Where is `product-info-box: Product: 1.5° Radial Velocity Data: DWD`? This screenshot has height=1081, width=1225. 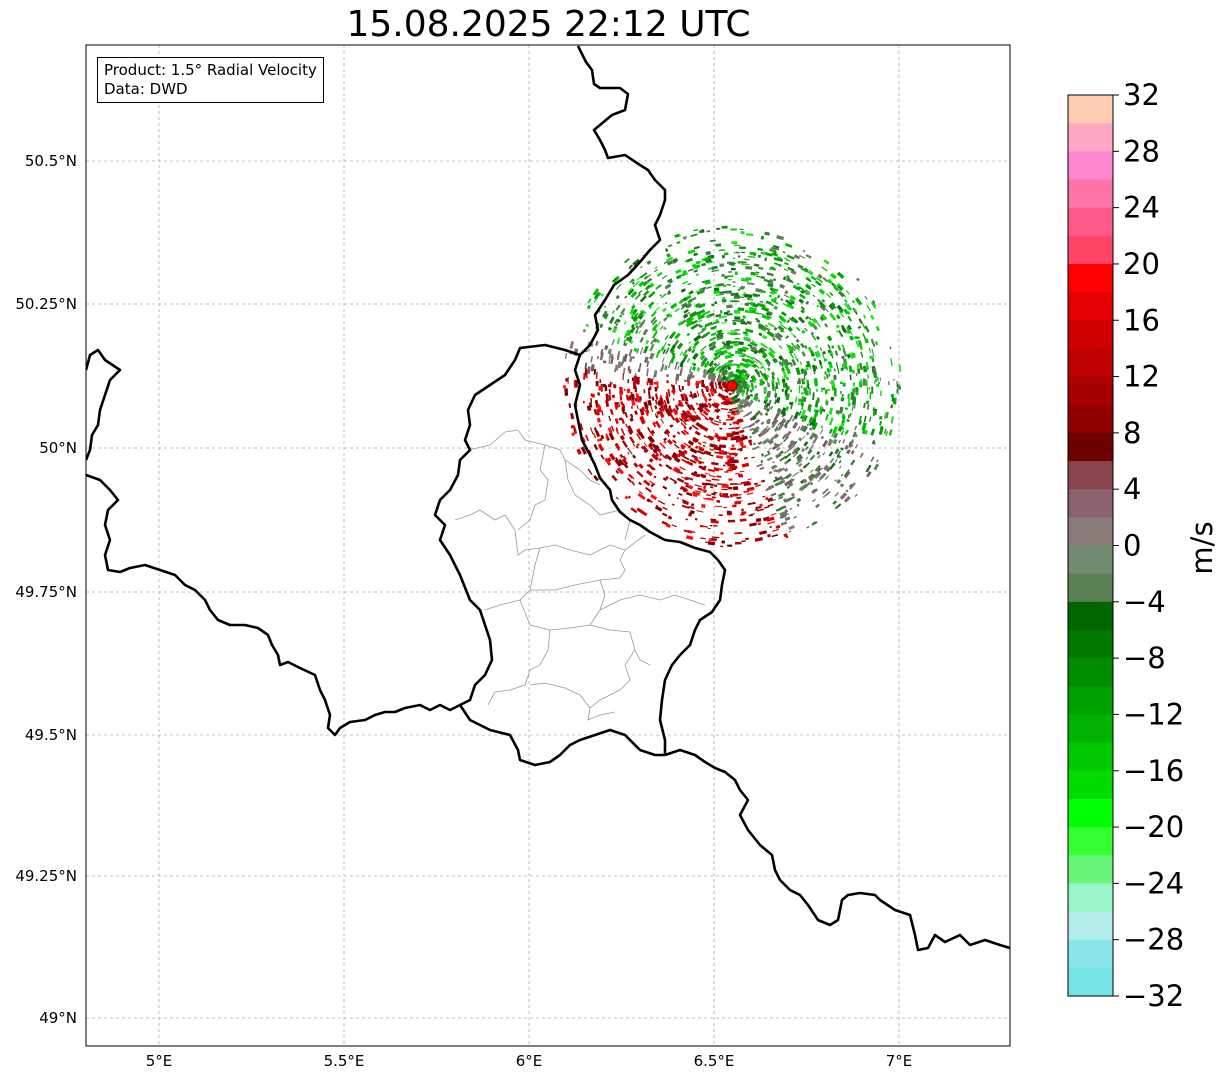
product-info-box: Product: 1.5° Radial Velocity Data: DWD is located at coordinates (210, 80).